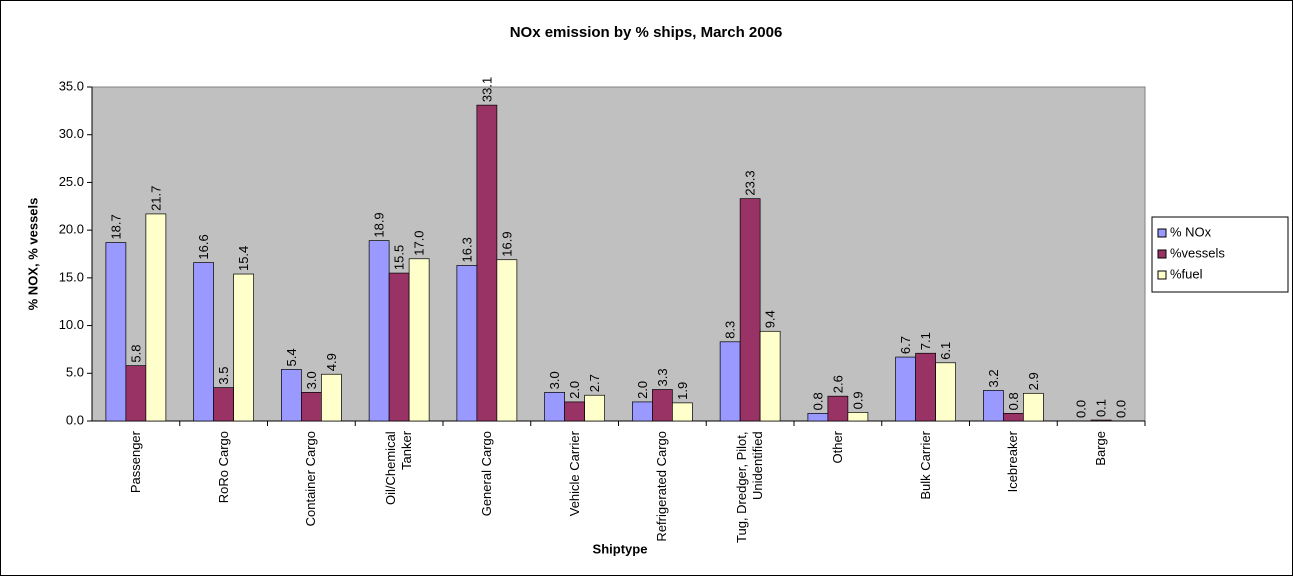 This screenshot has width=1293, height=576. I want to click on data-label: 2.6, so click(837, 384).